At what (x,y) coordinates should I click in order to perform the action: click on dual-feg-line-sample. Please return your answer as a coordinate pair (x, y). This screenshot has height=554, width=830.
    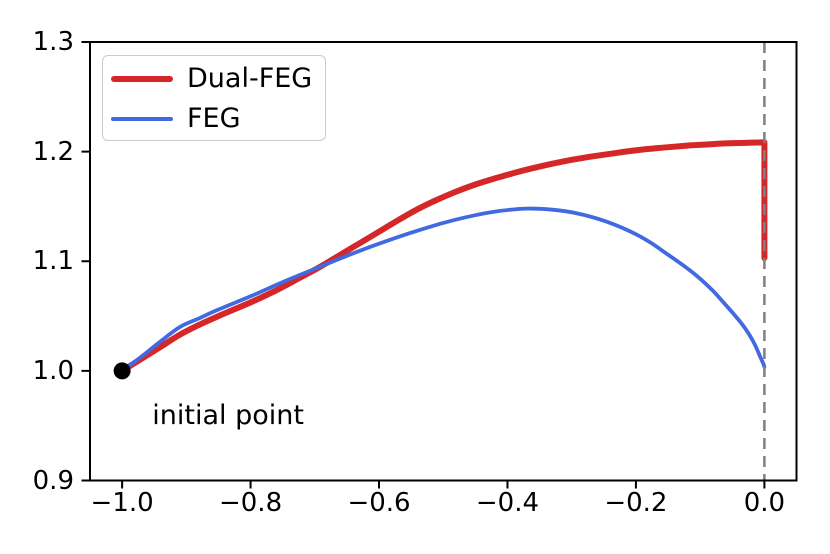
    Looking at the image, I should click on (142, 79).